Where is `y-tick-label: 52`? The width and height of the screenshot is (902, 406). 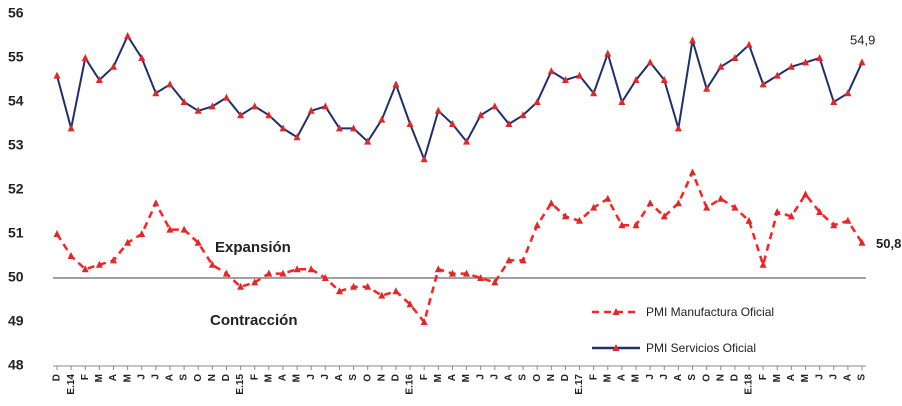
y-tick-label: 52 is located at coordinates (16, 189).